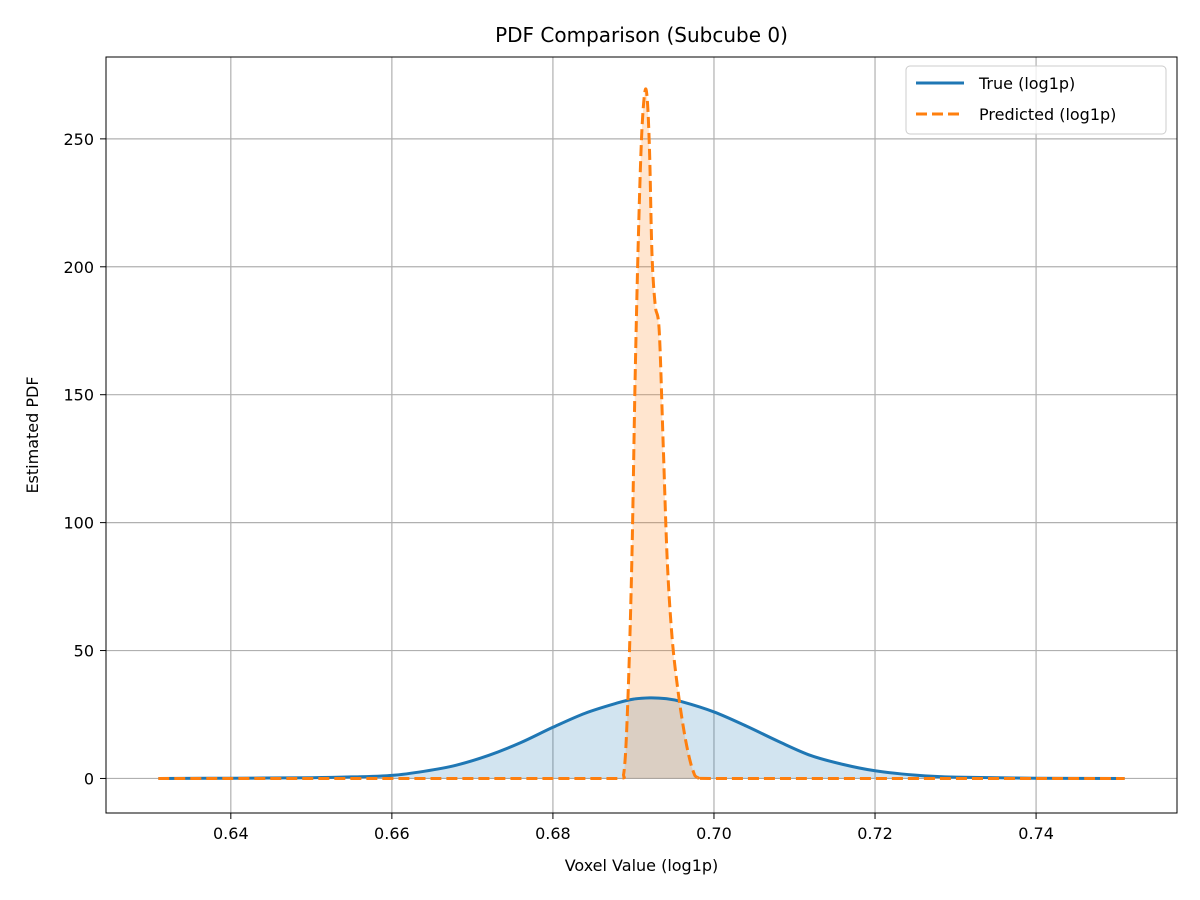  I want to click on y-tick-label: 250, so click(78, 139).